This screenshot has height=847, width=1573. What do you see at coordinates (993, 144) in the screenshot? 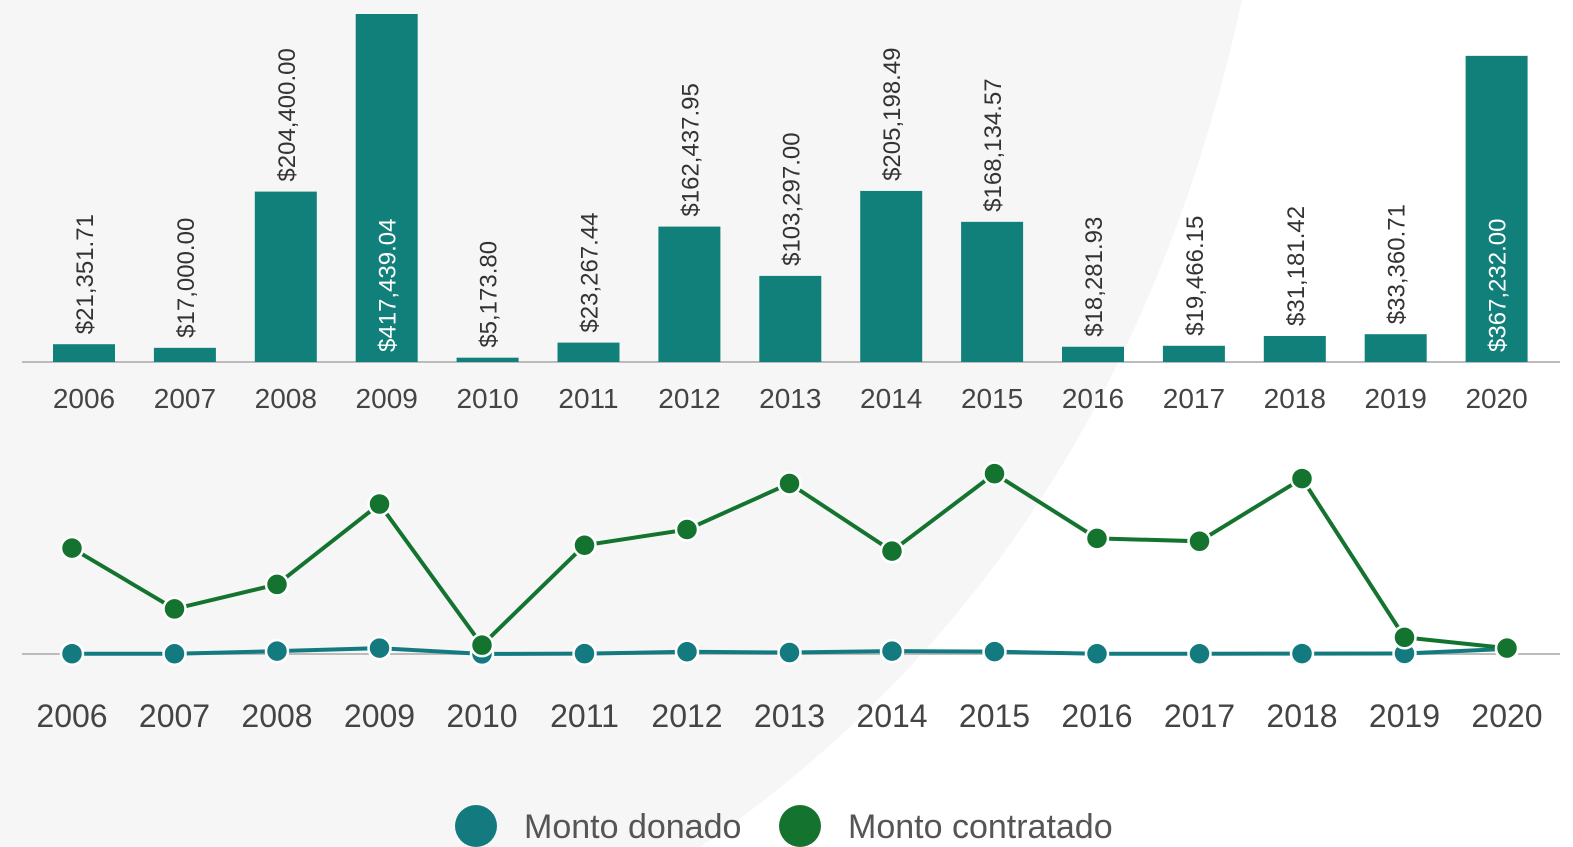
I see `value-label: $168,134.57` at bounding box center [993, 144].